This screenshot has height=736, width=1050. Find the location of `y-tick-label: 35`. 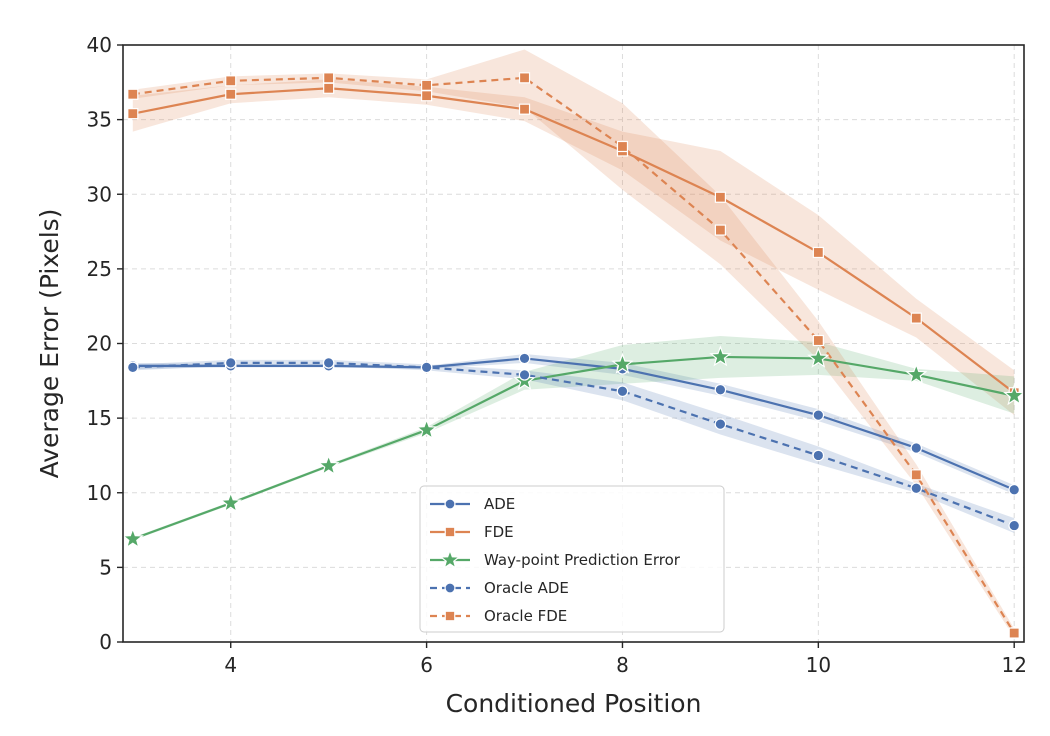

y-tick-label: 35 is located at coordinates (99, 120).